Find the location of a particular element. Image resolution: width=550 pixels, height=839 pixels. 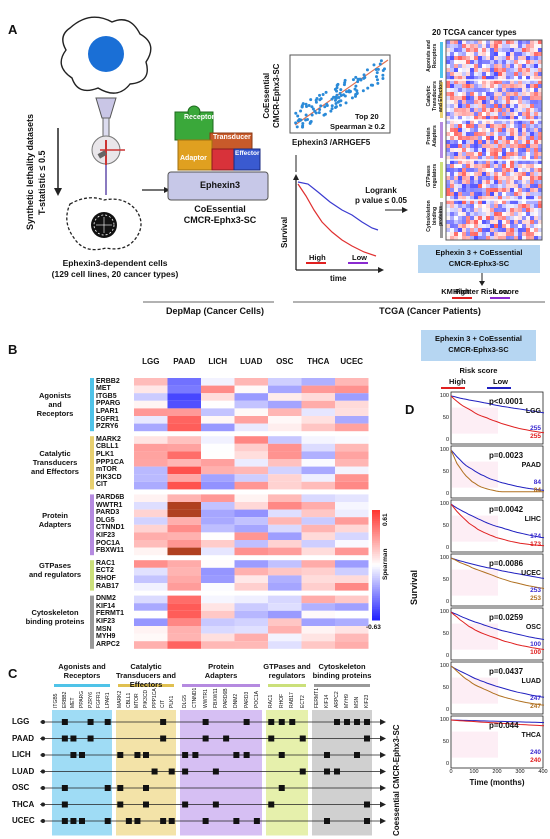

transducer-label: Transducer is located at coordinates (232, 137).